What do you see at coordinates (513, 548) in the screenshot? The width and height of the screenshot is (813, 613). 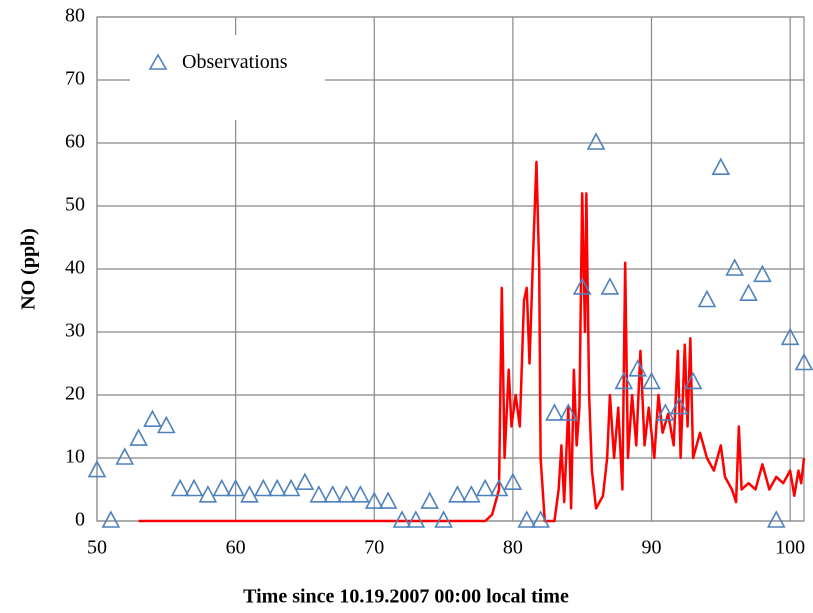 I see `x-tick-label: 80` at bounding box center [513, 548].